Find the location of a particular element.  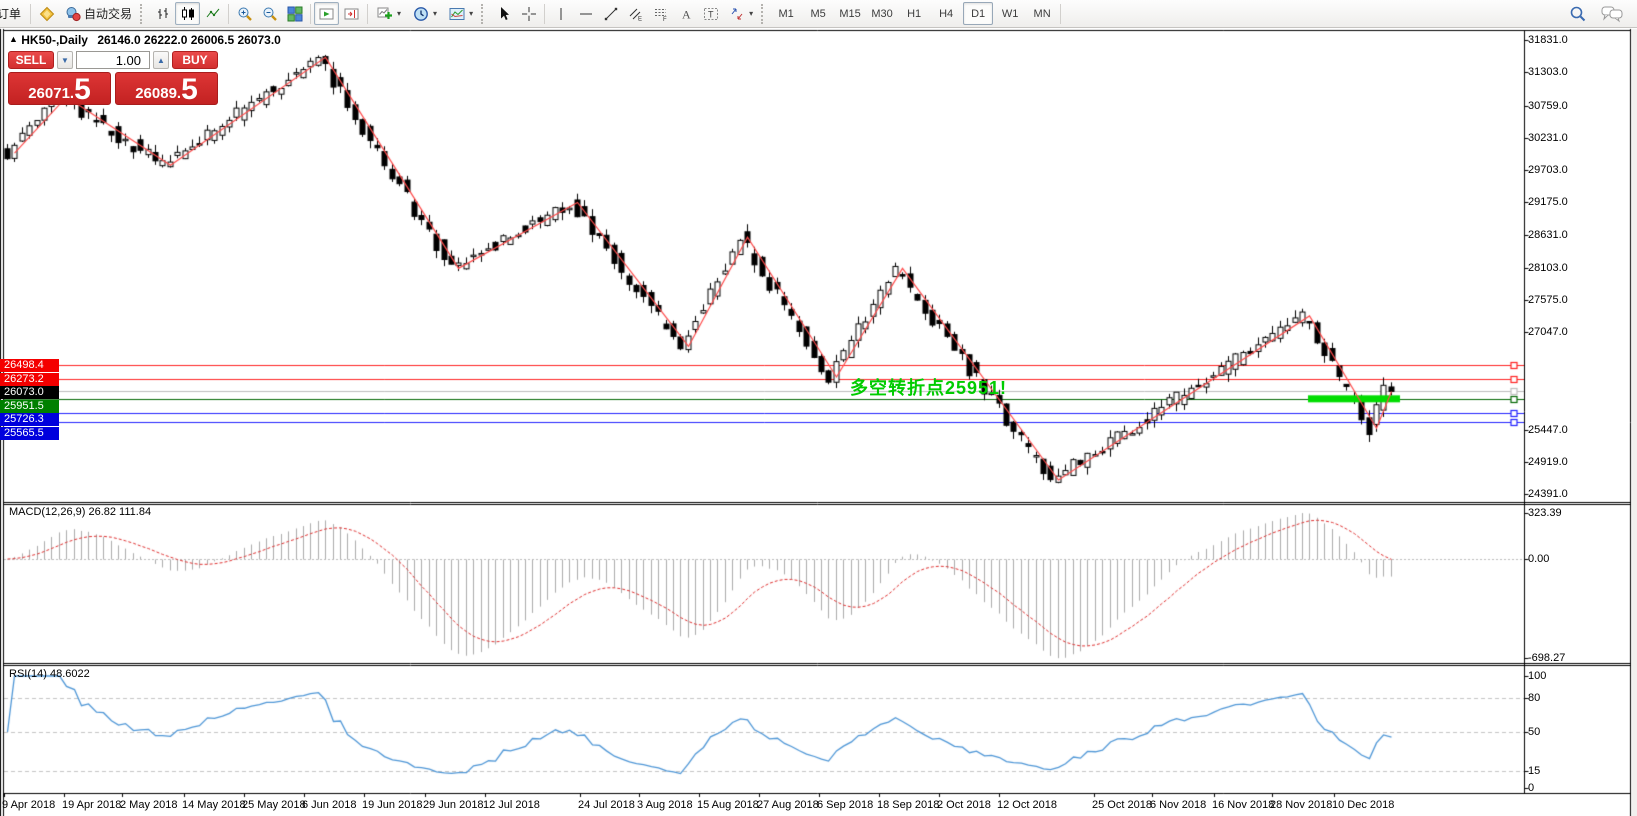

vertical-line-icon is located at coordinates (561, 14).